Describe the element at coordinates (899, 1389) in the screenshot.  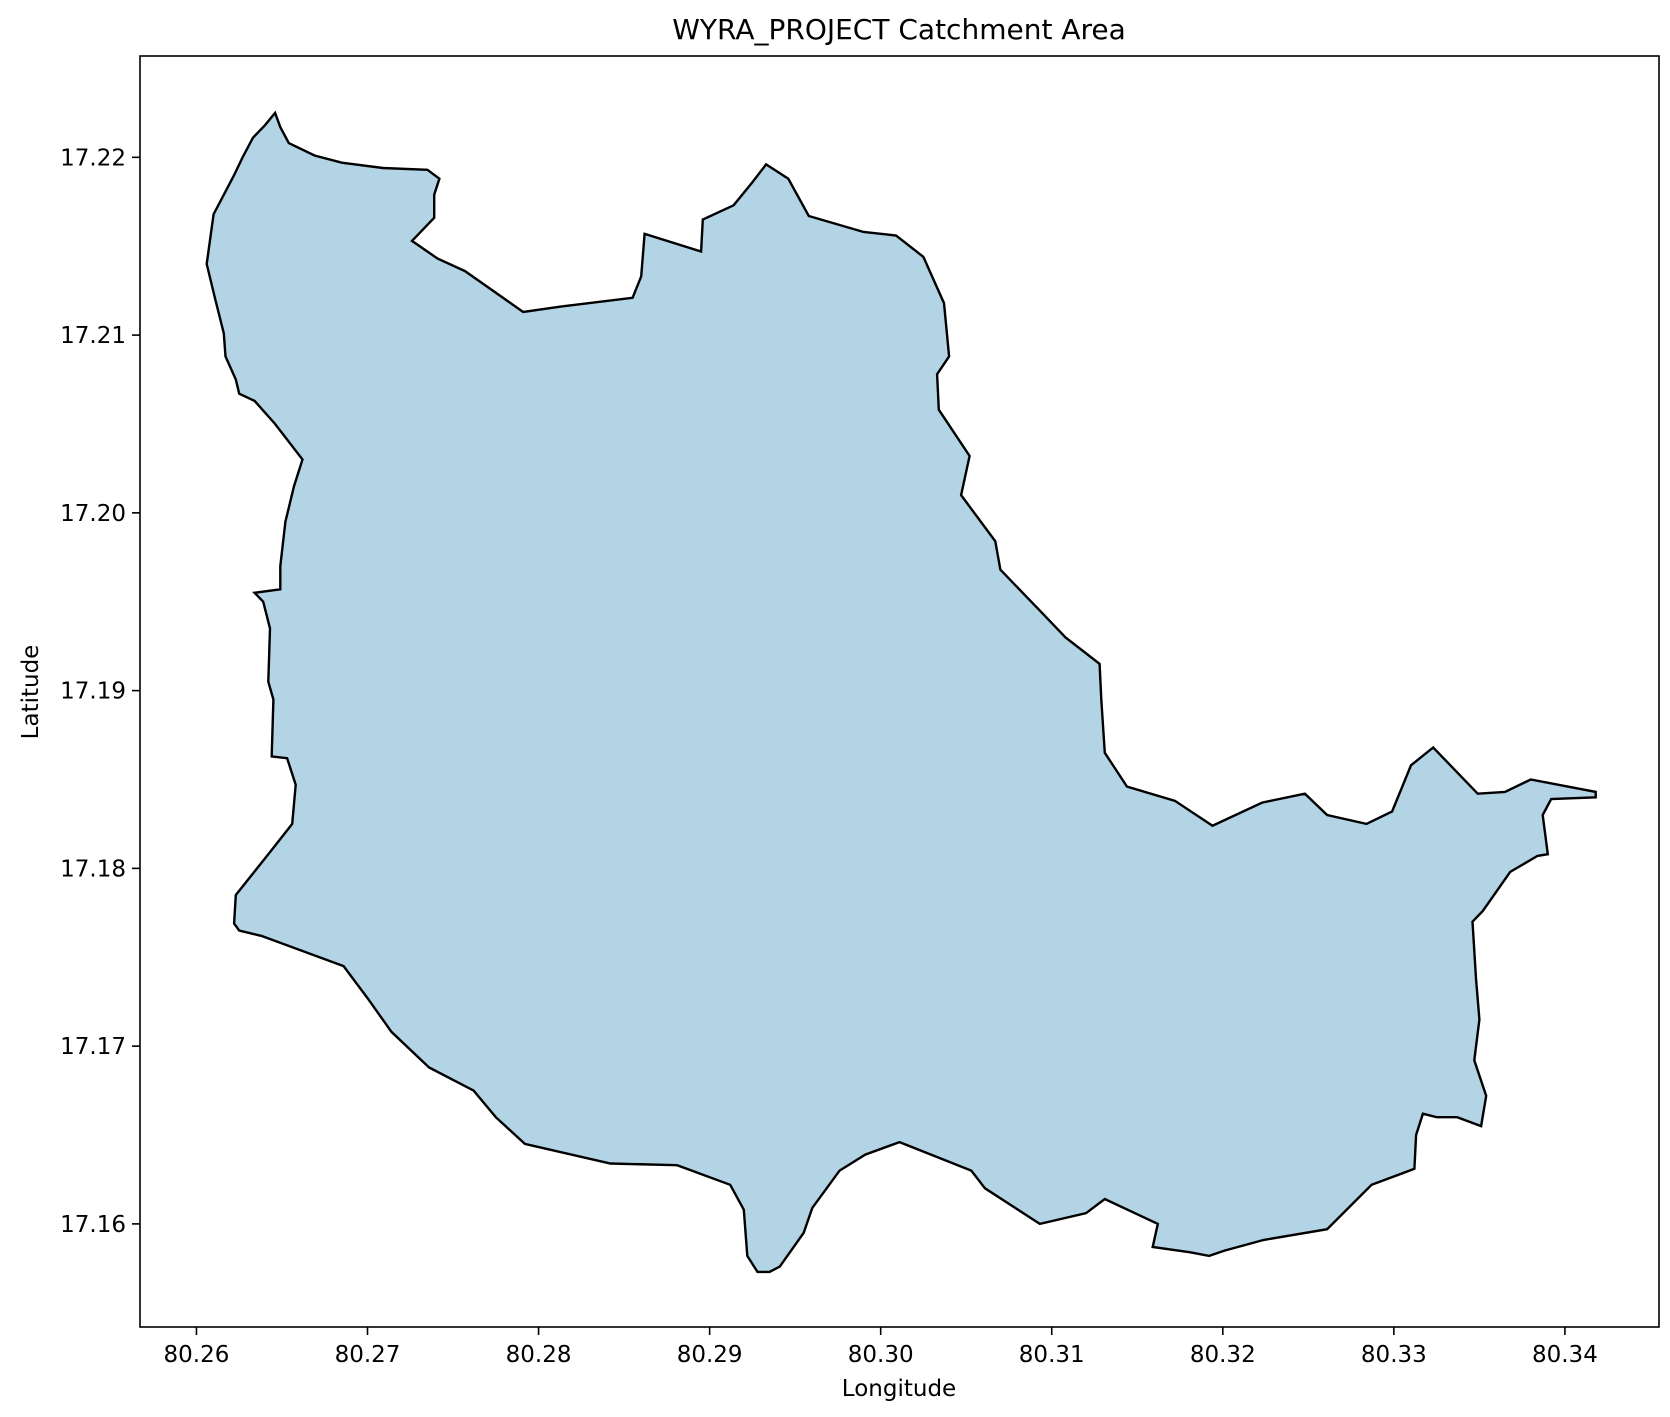
I see `x-axis-title: Longitude` at that location.